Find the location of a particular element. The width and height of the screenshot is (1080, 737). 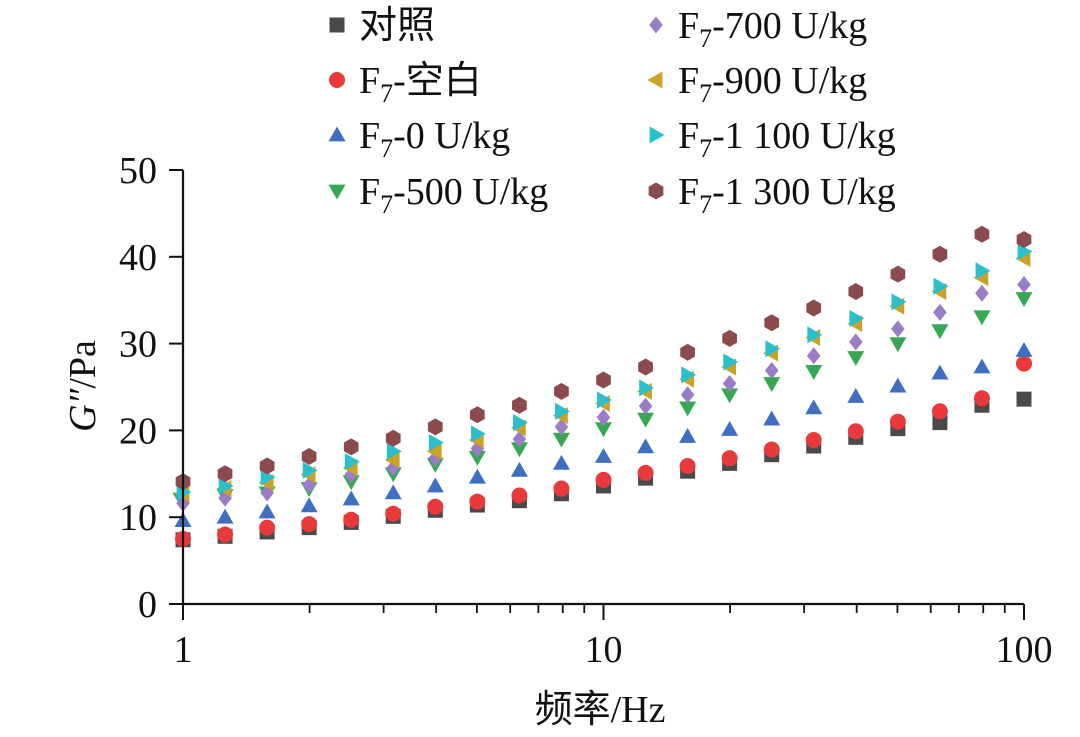

y-axis-title: G″/Pa is located at coordinates (83, 386).